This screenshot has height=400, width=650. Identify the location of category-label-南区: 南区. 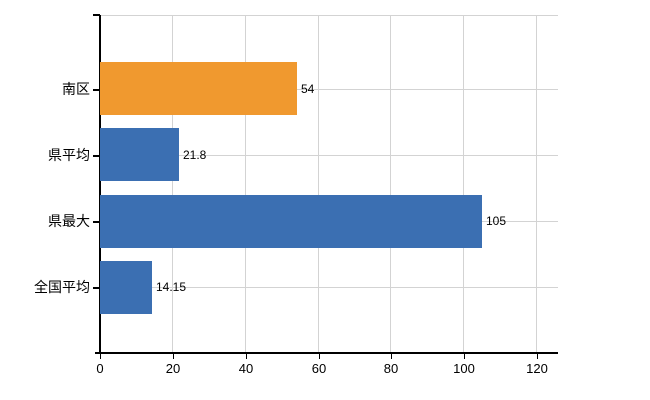
(76, 89).